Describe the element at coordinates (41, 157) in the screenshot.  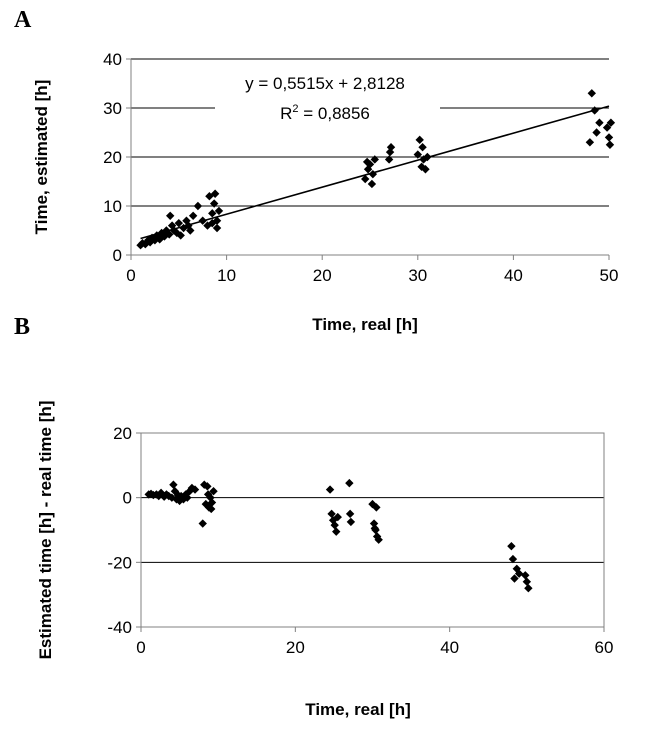
I see `y-axis-title: Time, estimated [h]` at that location.